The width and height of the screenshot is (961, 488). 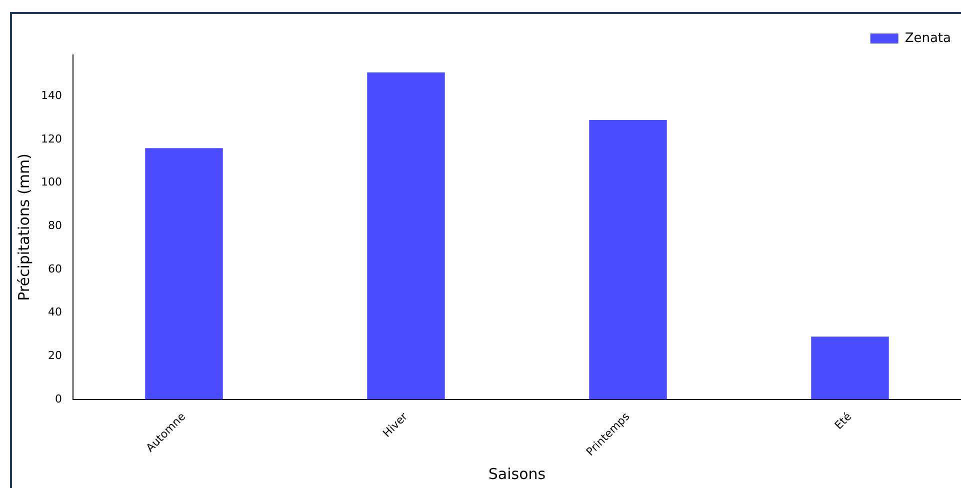 I want to click on y-axis-title: Précipitations (mm), so click(x=23, y=227).